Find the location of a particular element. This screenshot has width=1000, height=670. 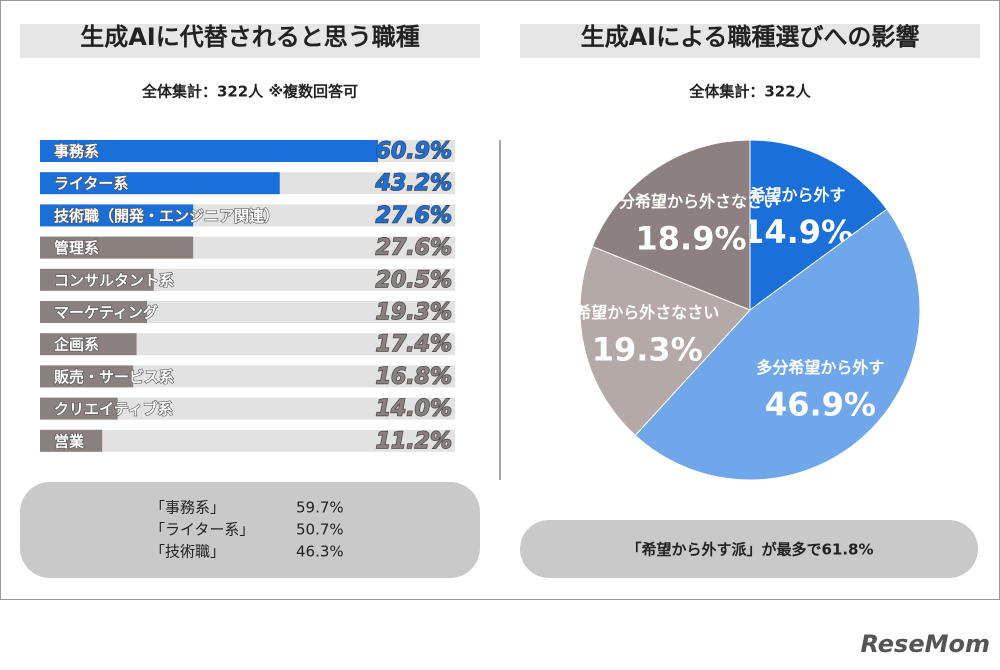

note-value: 50.7% is located at coordinates (320, 530).